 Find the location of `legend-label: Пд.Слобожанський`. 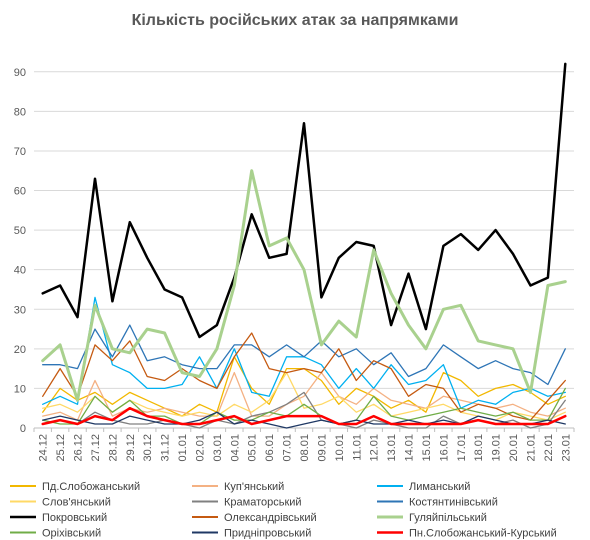

legend-label: Пд.Слобожанський is located at coordinates (91, 487).